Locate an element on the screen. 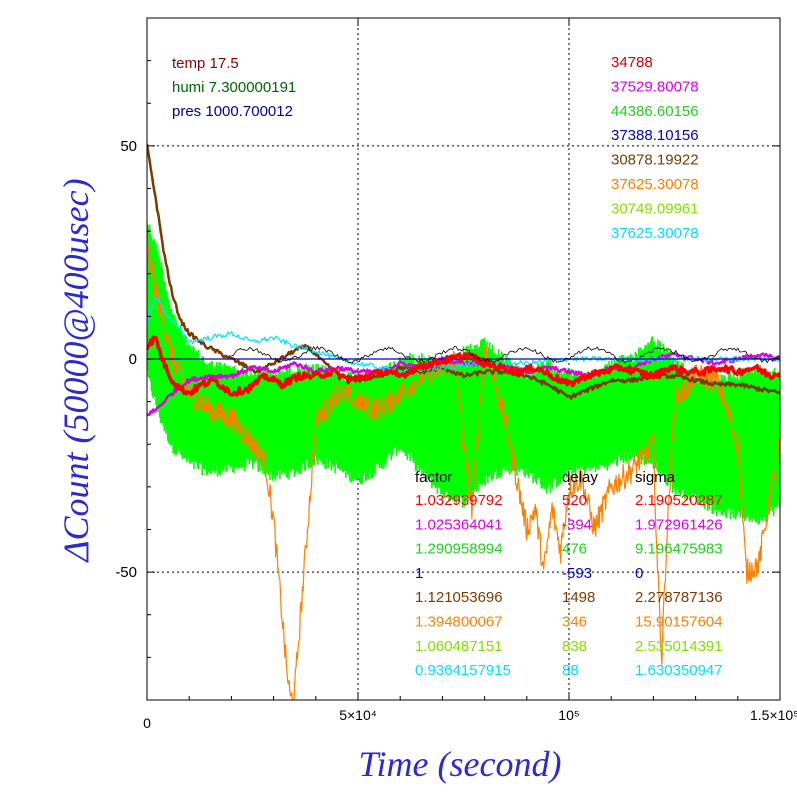 This screenshot has width=797, height=797. table-cell-delay-7: 88 is located at coordinates (570, 670).